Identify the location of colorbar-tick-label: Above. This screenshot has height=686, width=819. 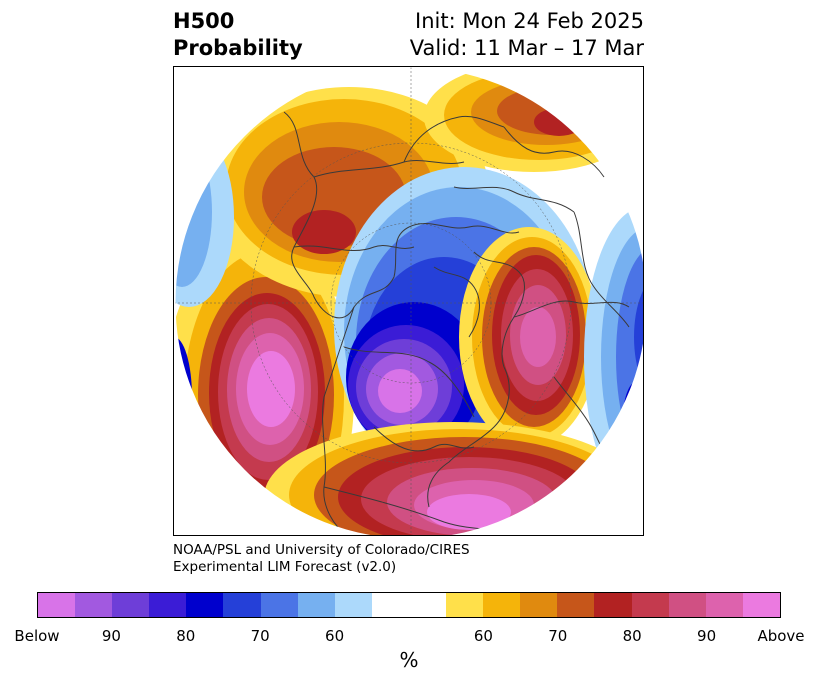
(781, 636).